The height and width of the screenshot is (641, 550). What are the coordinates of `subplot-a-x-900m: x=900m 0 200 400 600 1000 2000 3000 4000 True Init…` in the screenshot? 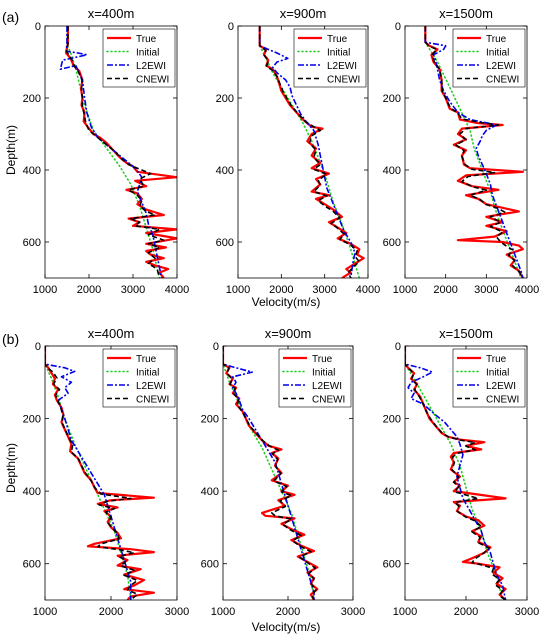 It's located at (298, 151).